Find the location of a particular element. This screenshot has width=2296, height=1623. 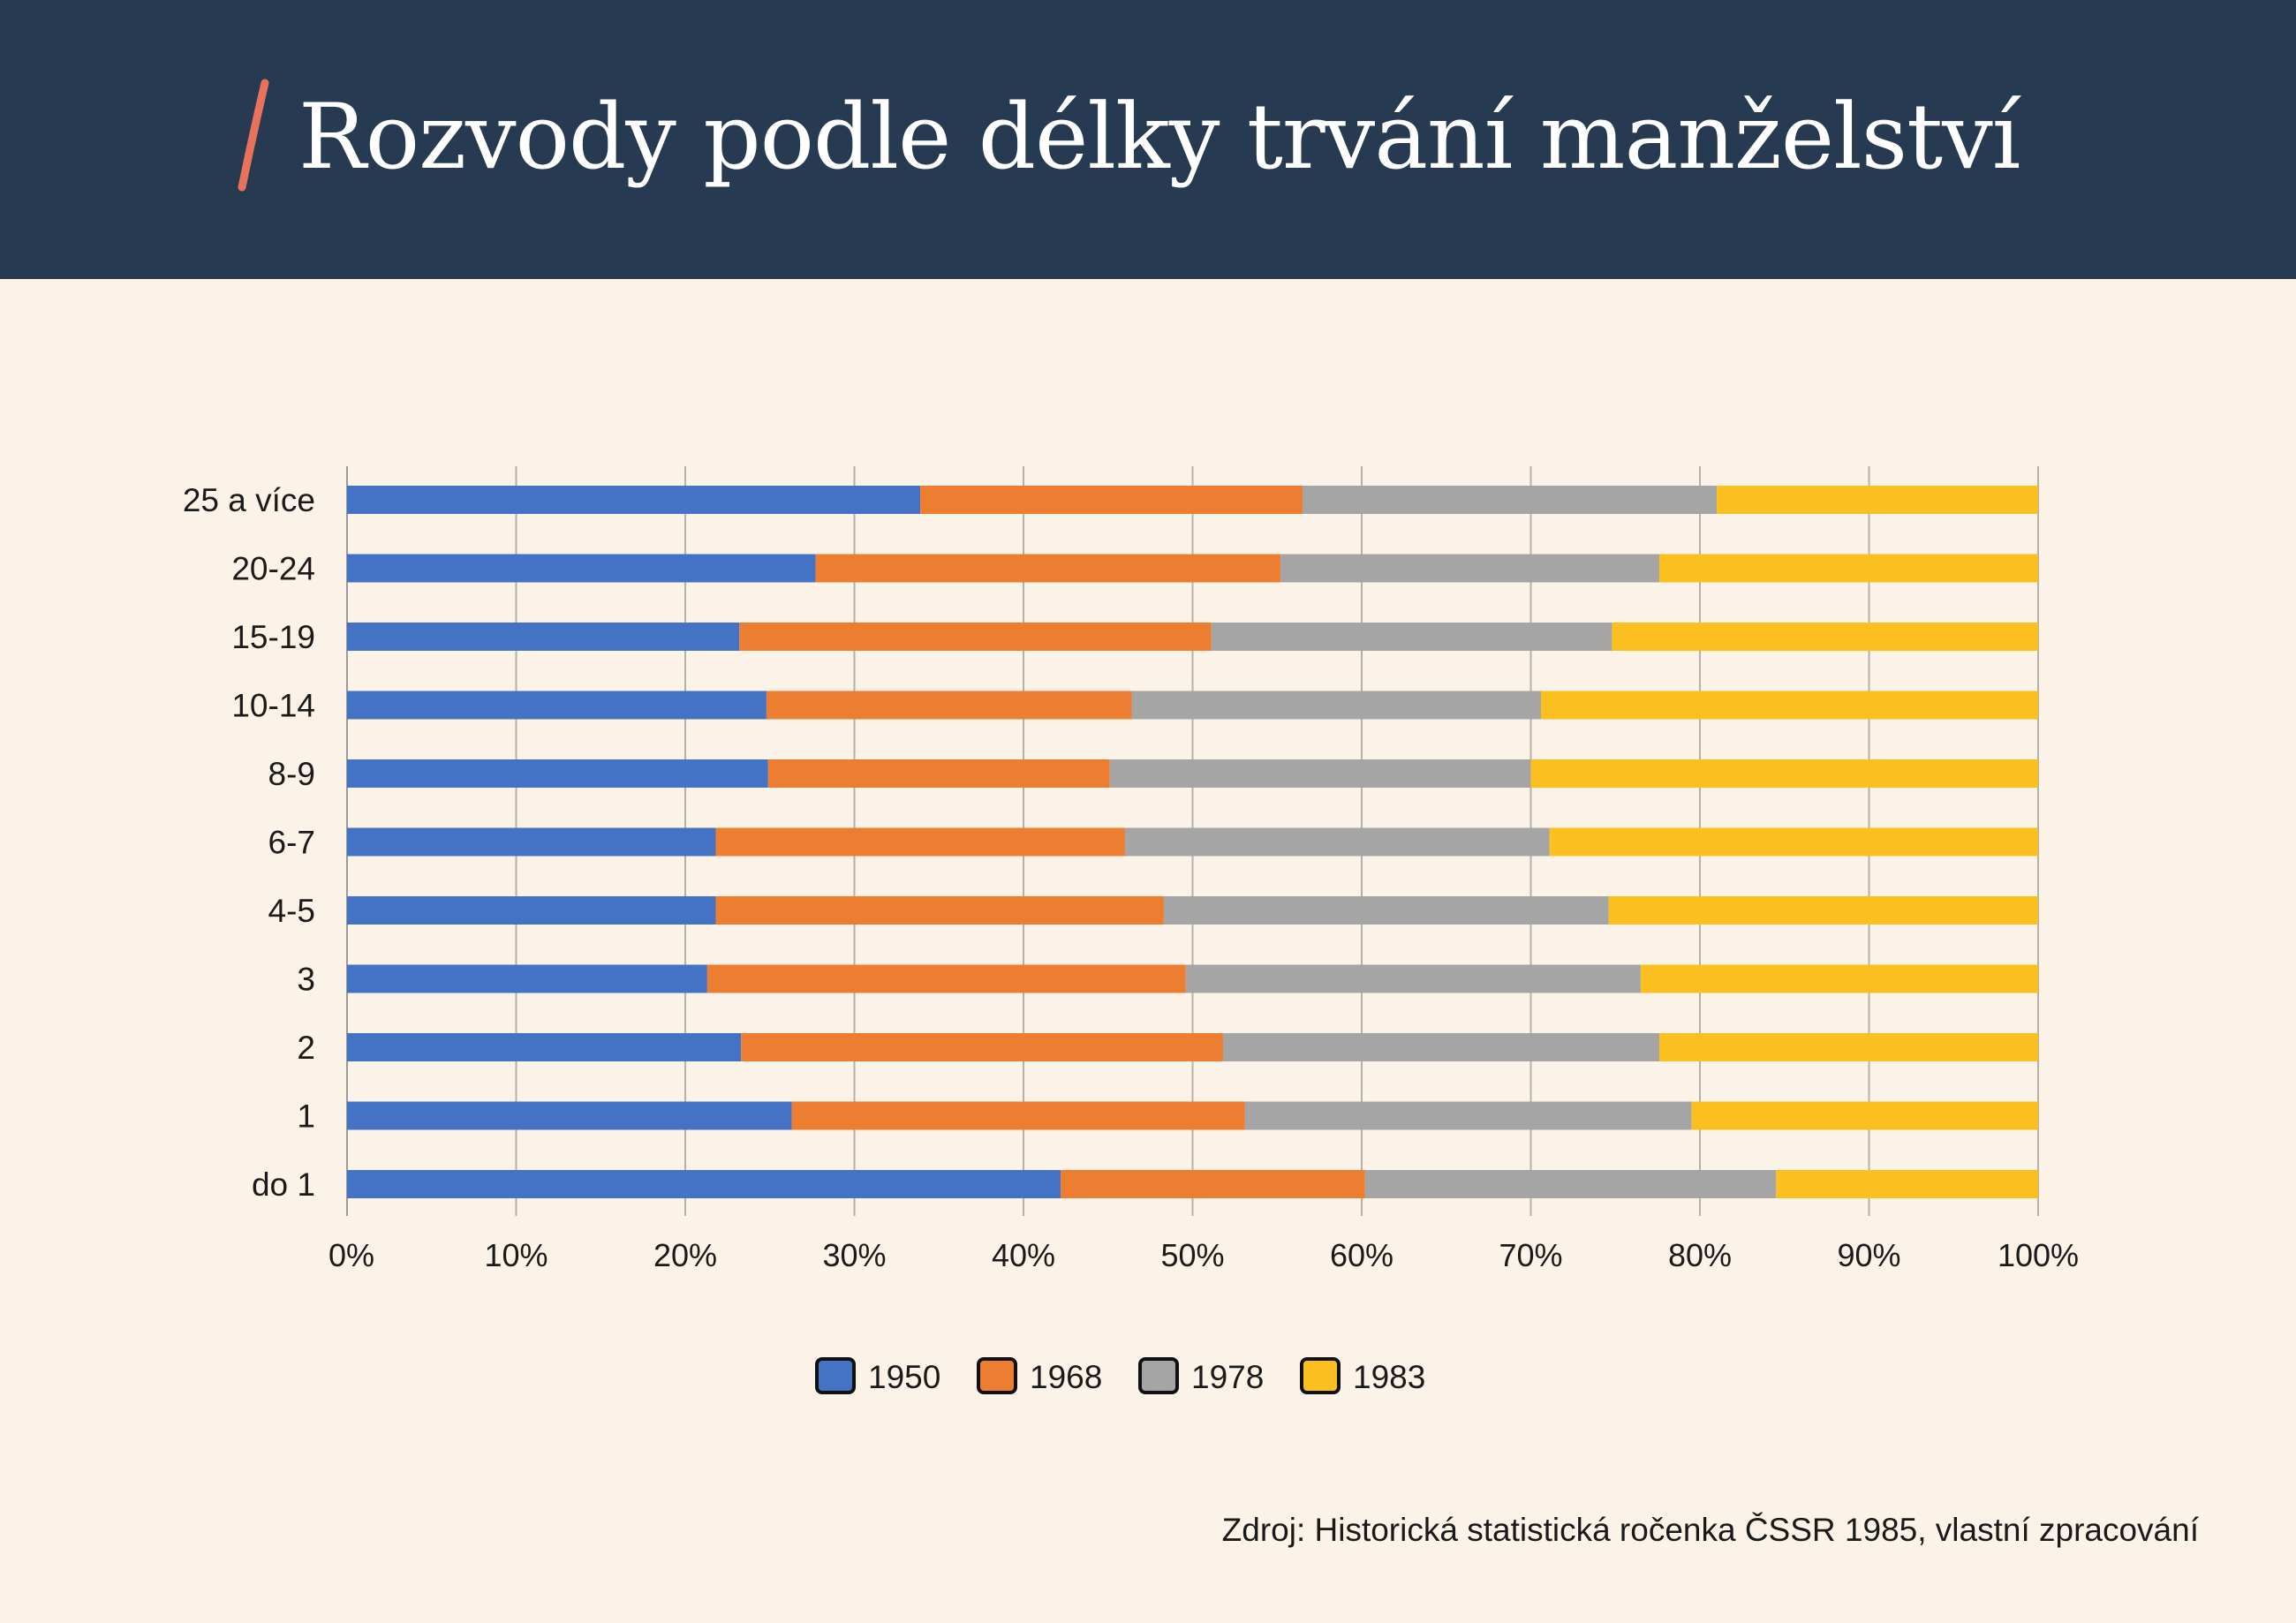

y-category-label: 8-9 is located at coordinates (291, 774).